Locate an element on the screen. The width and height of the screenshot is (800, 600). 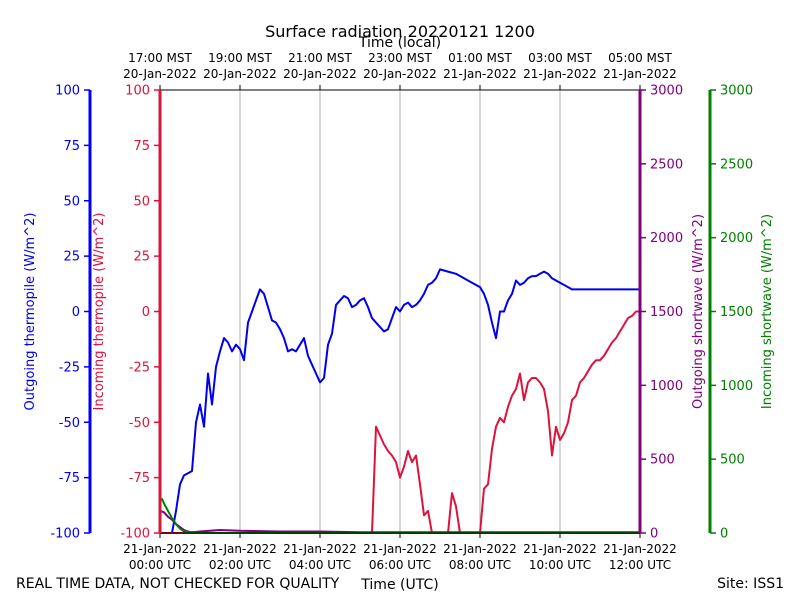
x-tick-label-bottom-time: 00:00 UTC is located at coordinates (160, 565).